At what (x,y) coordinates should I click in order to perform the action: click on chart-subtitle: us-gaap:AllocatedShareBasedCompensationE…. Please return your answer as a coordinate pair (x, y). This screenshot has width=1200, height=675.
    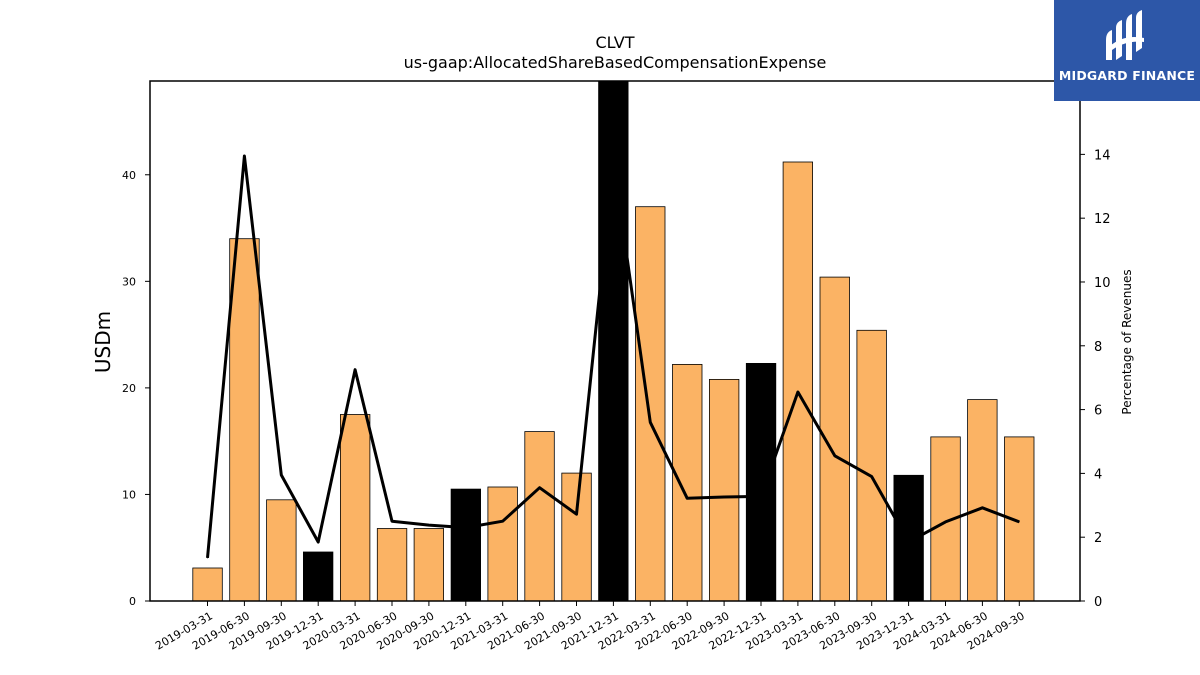
    Looking at the image, I should click on (615, 62).